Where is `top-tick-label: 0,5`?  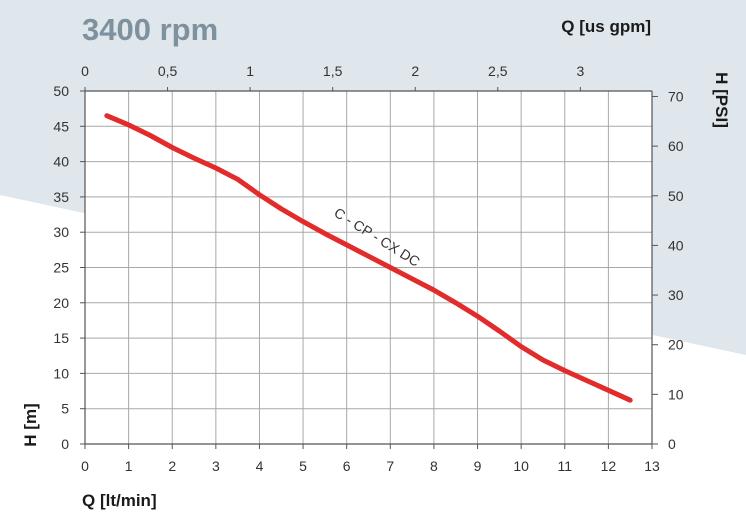
top-tick-label: 0,5 is located at coordinates (168, 71).